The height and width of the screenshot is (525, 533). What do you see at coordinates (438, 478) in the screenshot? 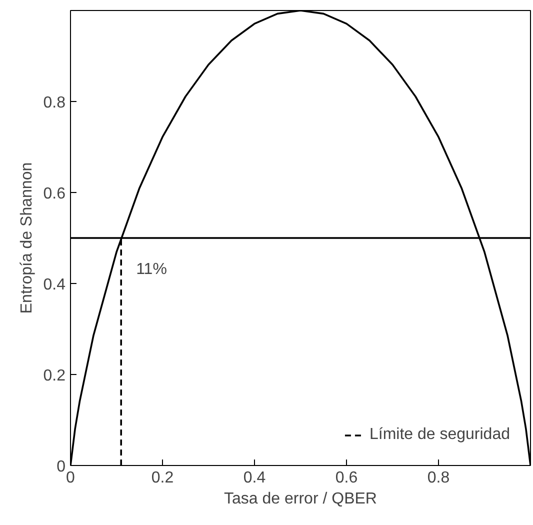
I see `x-tick-label: 0.8` at bounding box center [438, 478].